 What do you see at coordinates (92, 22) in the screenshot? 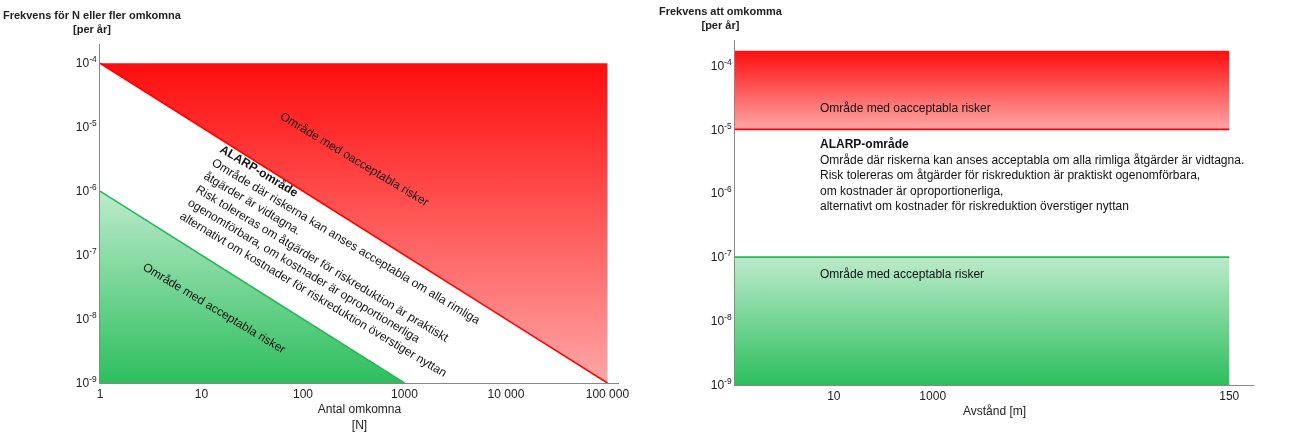
I see `y-axis-title: Frekvens för N eller fler omkomna [per år]` at bounding box center [92, 22].